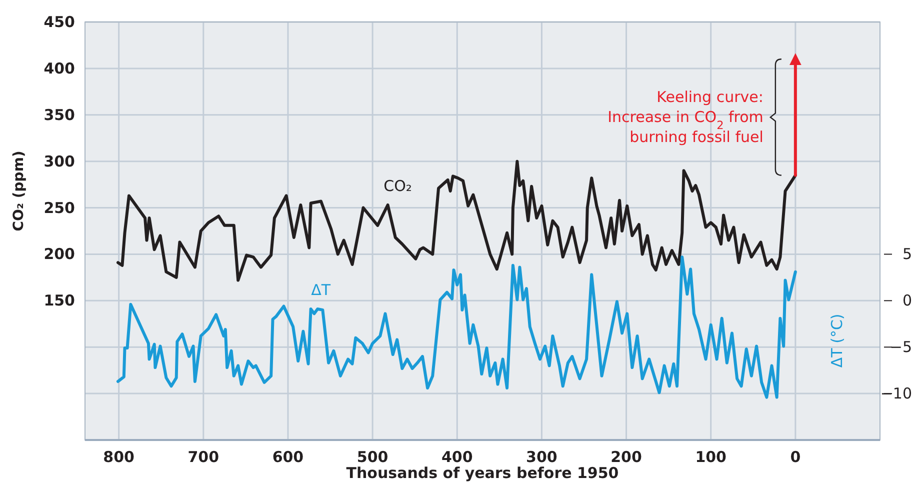 This screenshot has height=492, width=921. What do you see at coordinates (59, 254) in the screenshot?
I see `y-tick-label: 200` at bounding box center [59, 254].